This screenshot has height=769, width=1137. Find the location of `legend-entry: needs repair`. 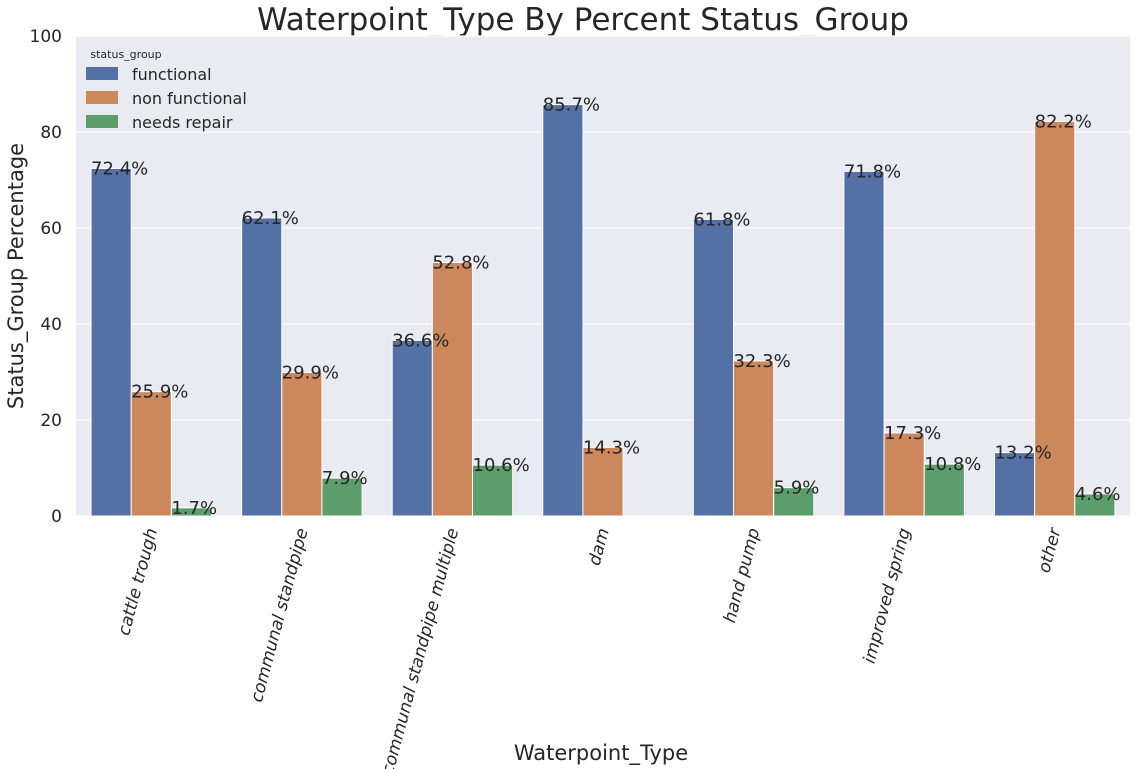

legend-entry: needs repair is located at coordinates (182, 122).